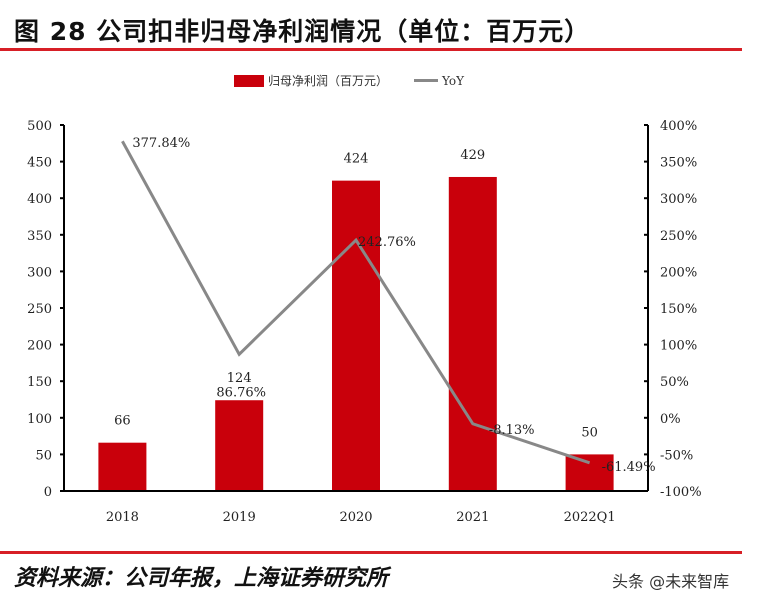  I want to click on right-tick-label: 250%, so click(678, 236).